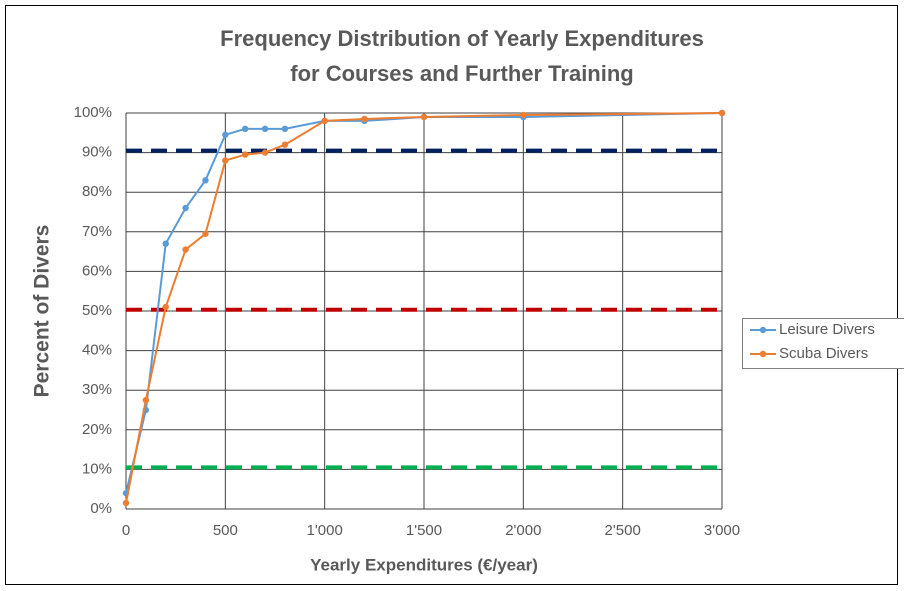 Image resolution: width=904 pixels, height=591 pixels. I want to click on x-axis-label: Yearly Expenditures (€/year), so click(424, 564).